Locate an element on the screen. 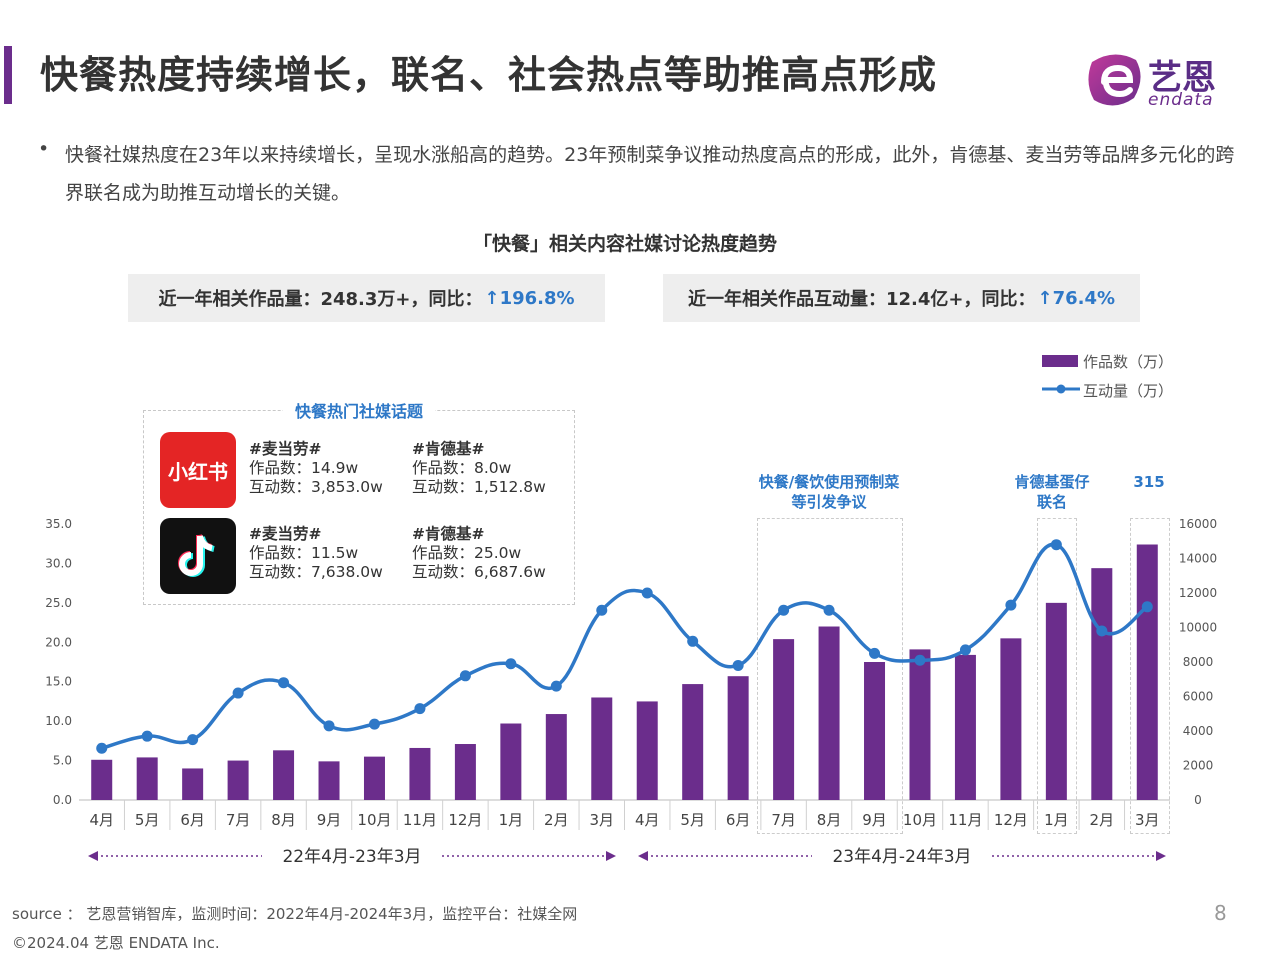  topic-tiktok-kfc-works: 作品数：25.0w is located at coordinates (467, 553).